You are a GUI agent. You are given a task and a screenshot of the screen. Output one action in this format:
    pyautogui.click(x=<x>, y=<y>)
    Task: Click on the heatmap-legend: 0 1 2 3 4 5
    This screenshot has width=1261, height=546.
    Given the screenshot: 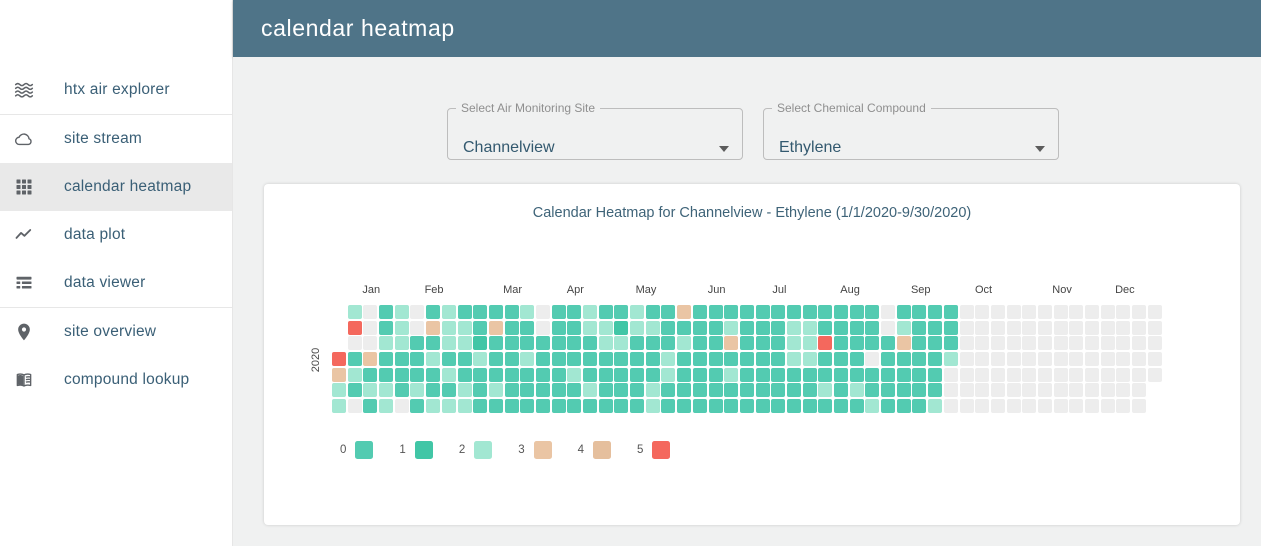 What is the action you would take?
    pyautogui.click(x=518, y=450)
    